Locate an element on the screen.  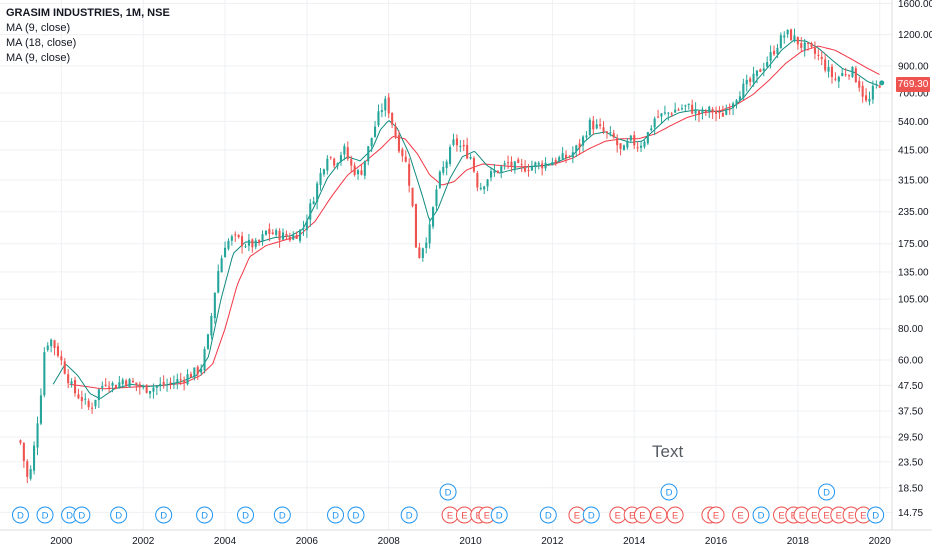
price-tick-label: 315.00 is located at coordinates (913, 180).